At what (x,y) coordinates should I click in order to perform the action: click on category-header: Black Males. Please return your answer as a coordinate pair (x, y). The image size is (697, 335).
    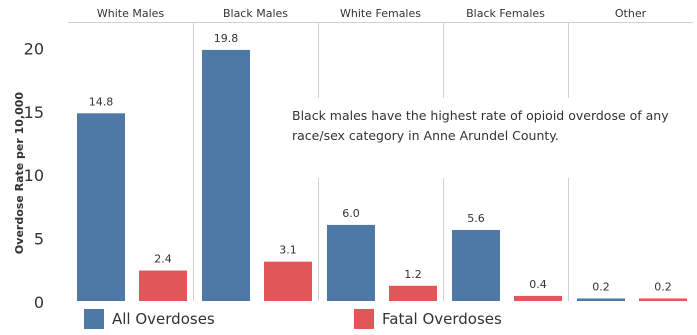
    Looking at the image, I should click on (255, 13).